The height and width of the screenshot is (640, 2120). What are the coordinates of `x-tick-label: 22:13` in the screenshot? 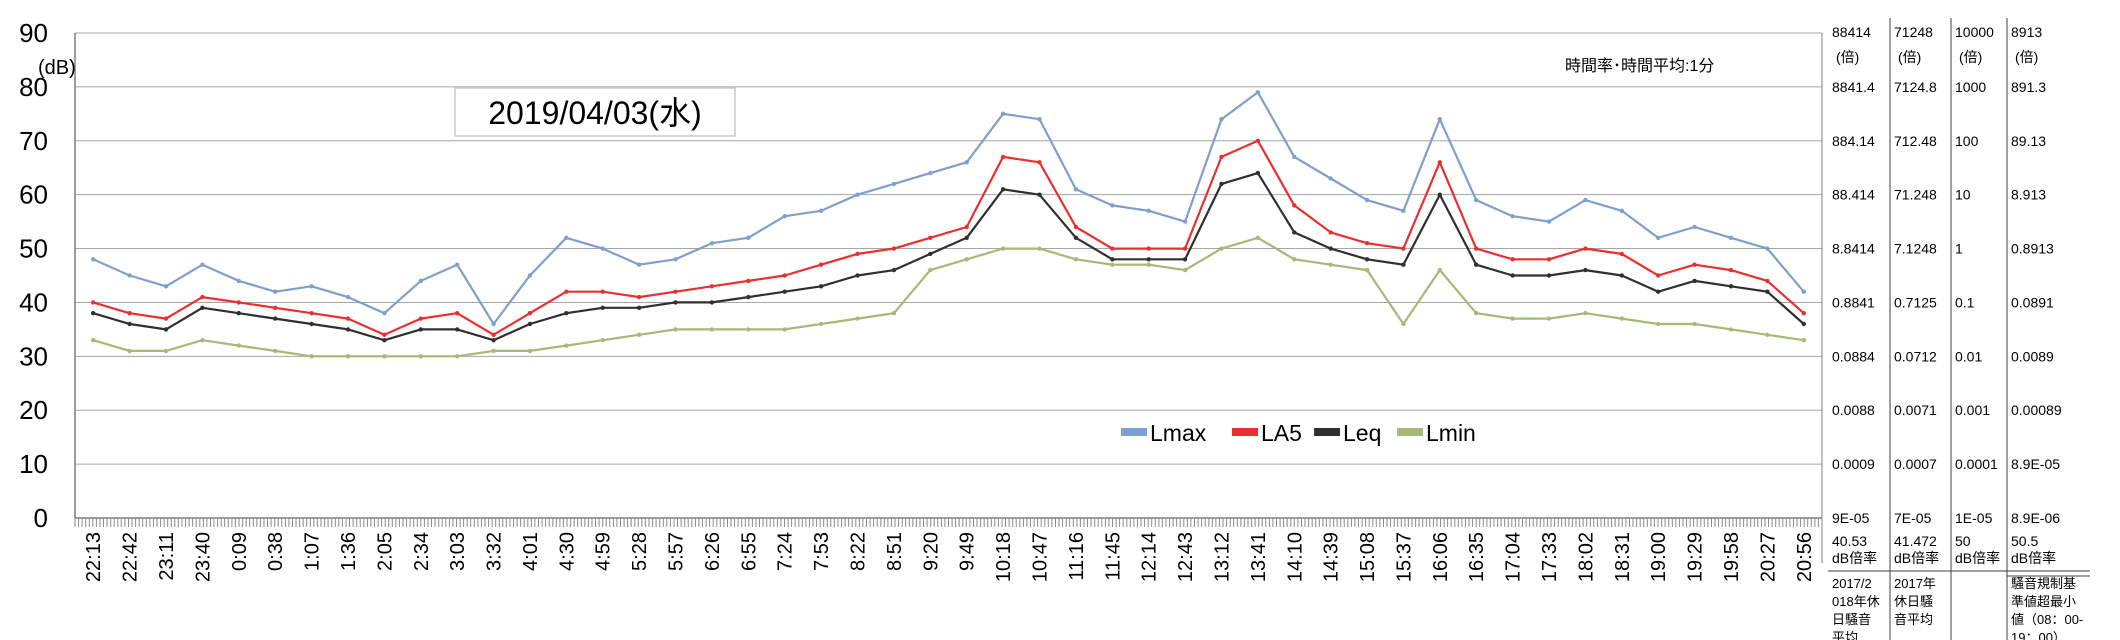 It's located at (94, 557).